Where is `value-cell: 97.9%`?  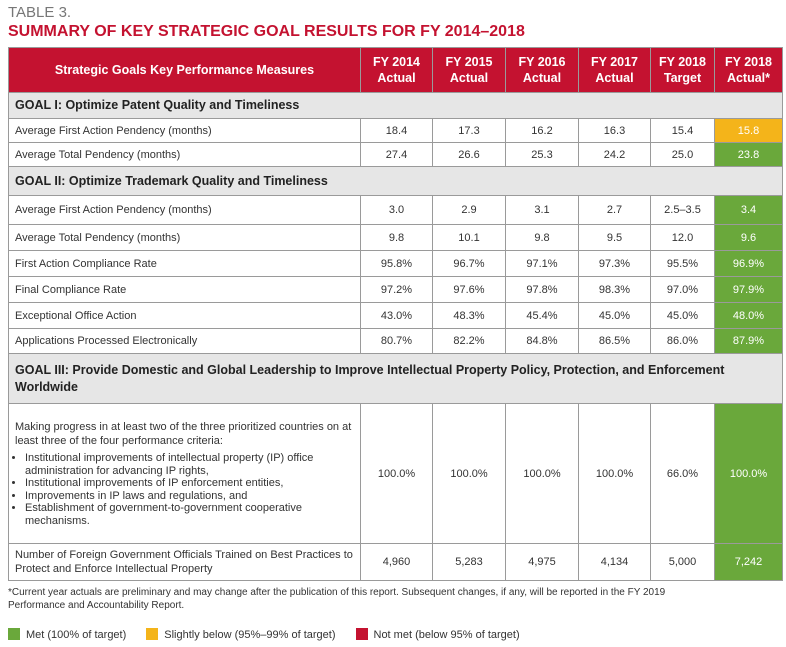
value-cell: 97.9% is located at coordinates (748, 289).